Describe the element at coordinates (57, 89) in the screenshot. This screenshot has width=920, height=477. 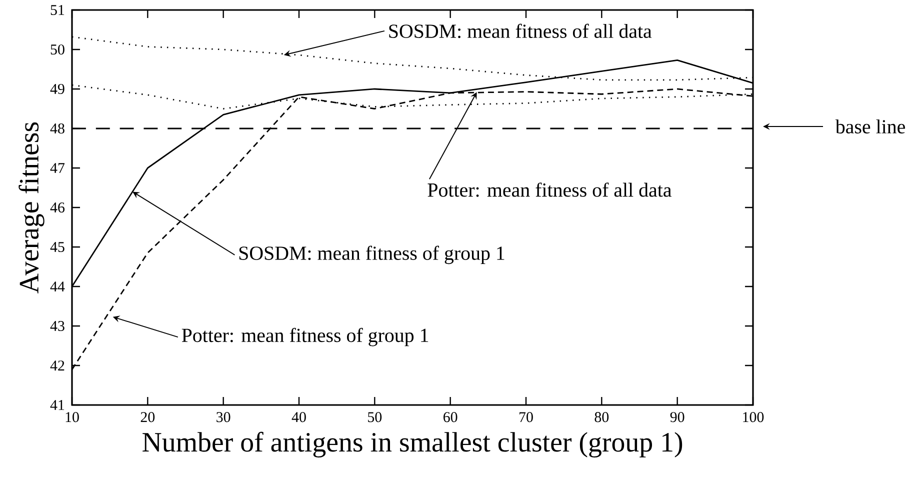
I see `y-tick-label: 49` at that location.